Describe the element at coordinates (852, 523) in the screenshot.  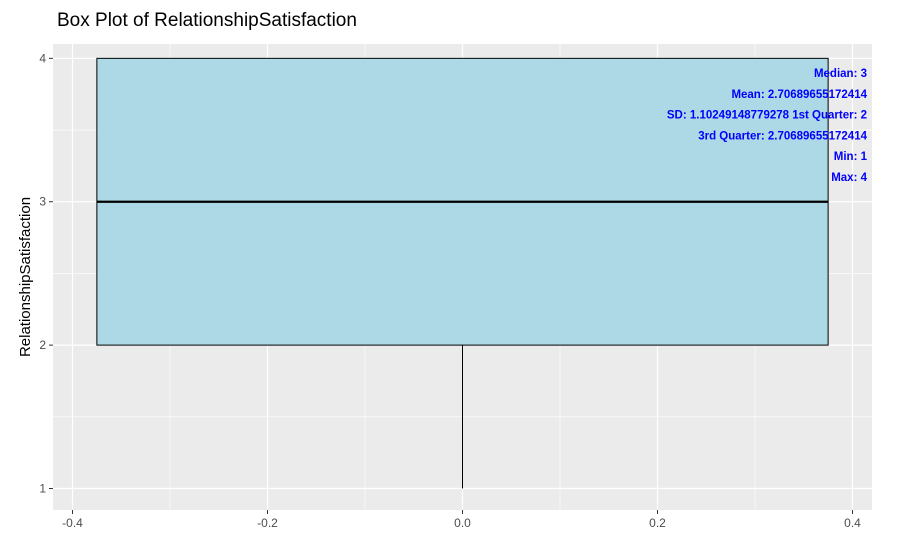
I see `x-tick-label: 0.4` at that location.